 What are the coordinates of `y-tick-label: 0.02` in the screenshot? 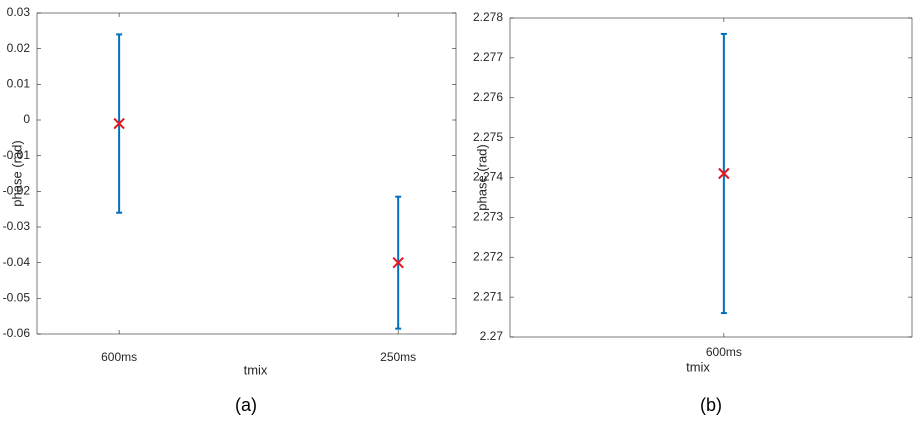 It's located at (19, 48).